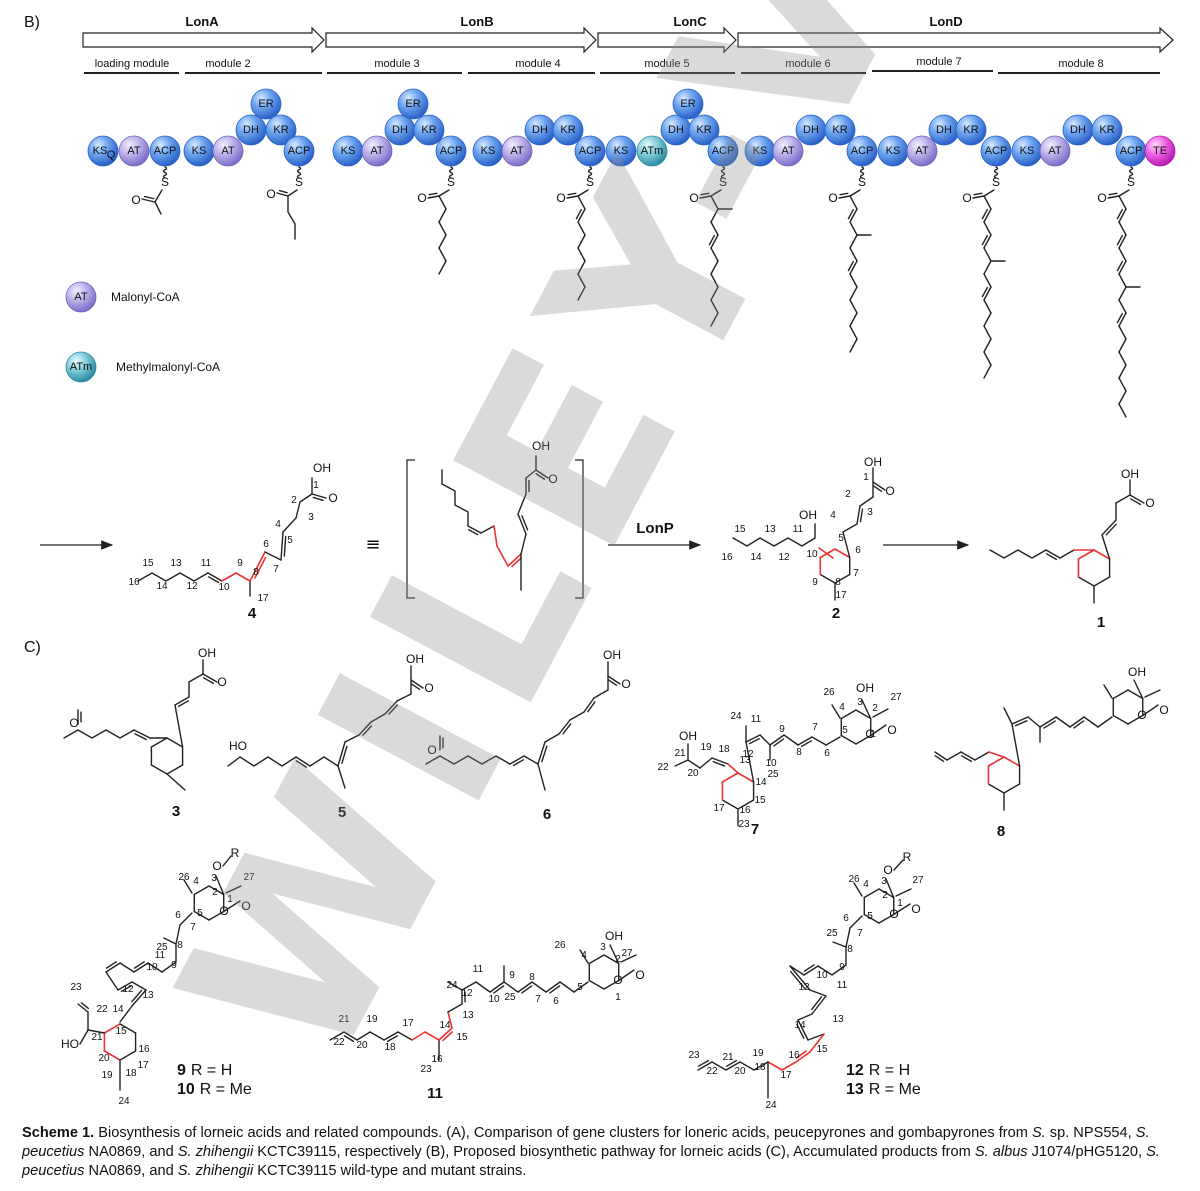 This screenshot has width=1200, height=1191. What do you see at coordinates (839, 130) in the screenshot?
I see `kr-domain-label: KR` at bounding box center [839, 130].